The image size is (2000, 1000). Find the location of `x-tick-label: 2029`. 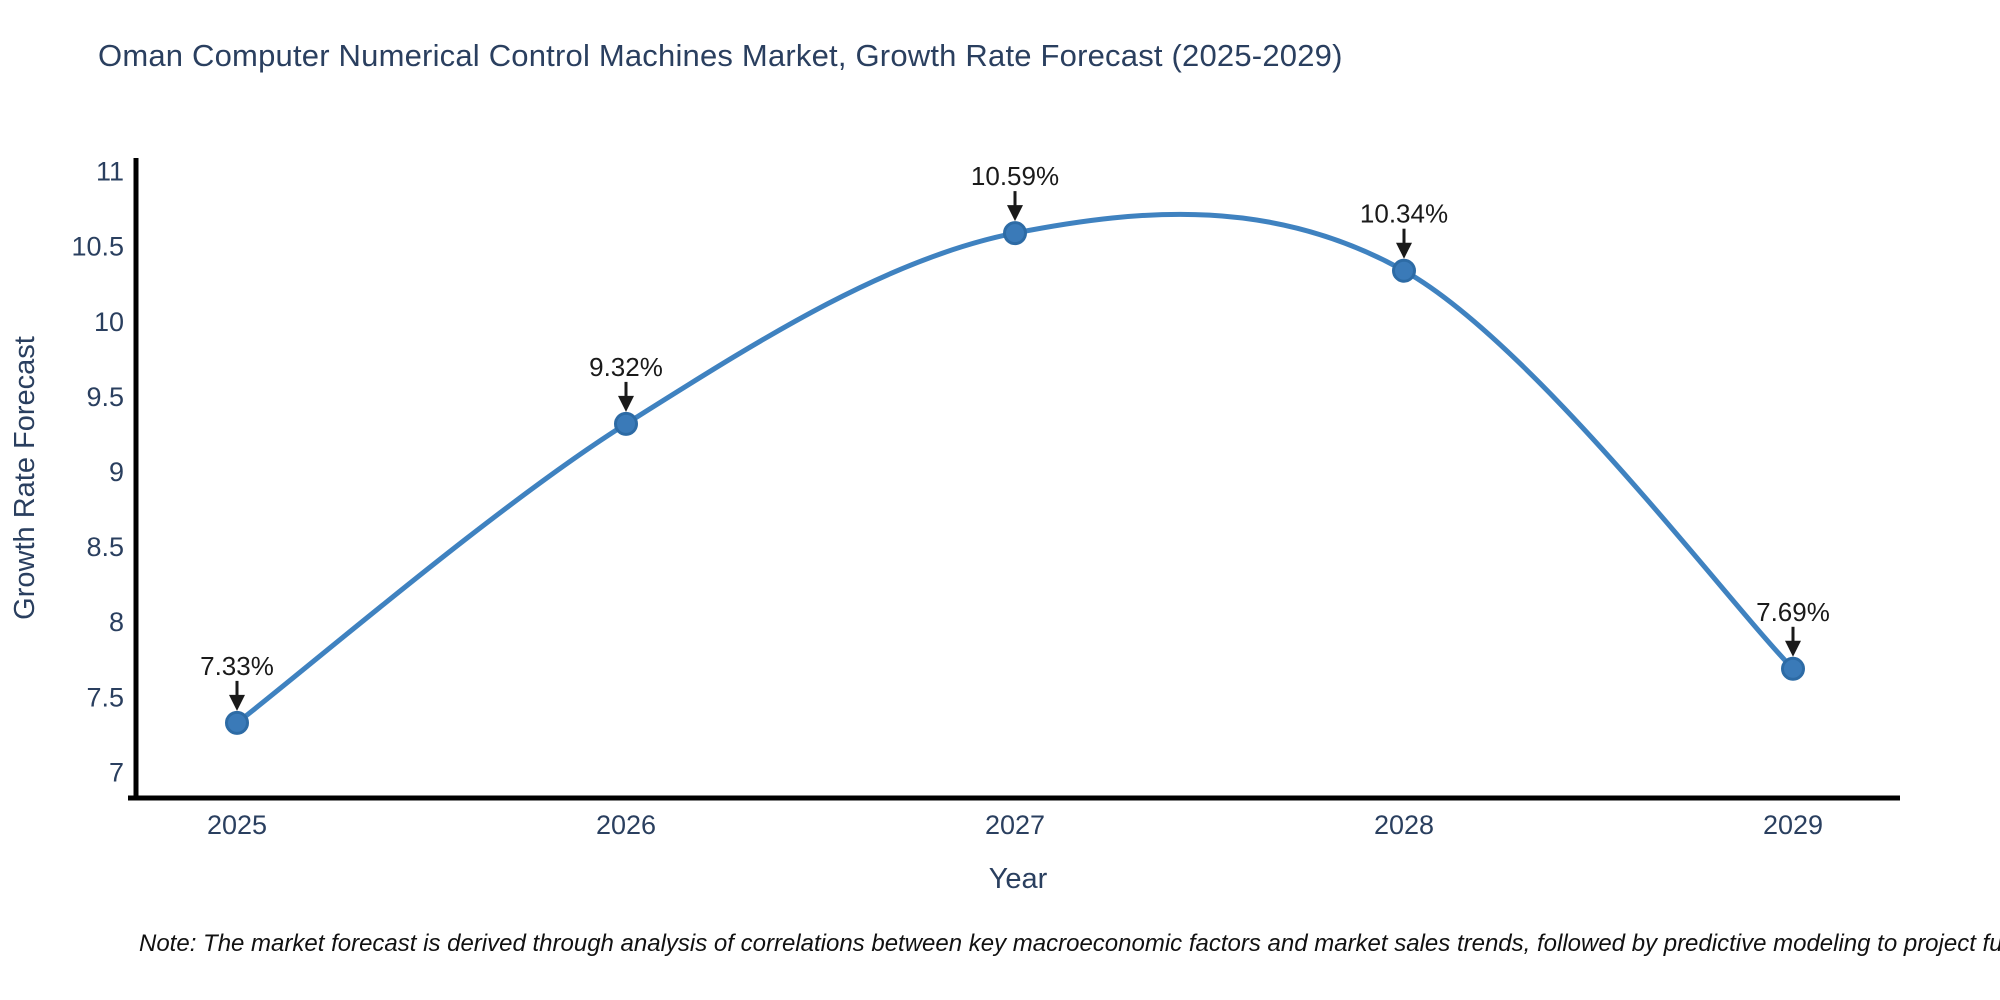

x-tick-label: 2029 is located at coordinates (1793, 825).